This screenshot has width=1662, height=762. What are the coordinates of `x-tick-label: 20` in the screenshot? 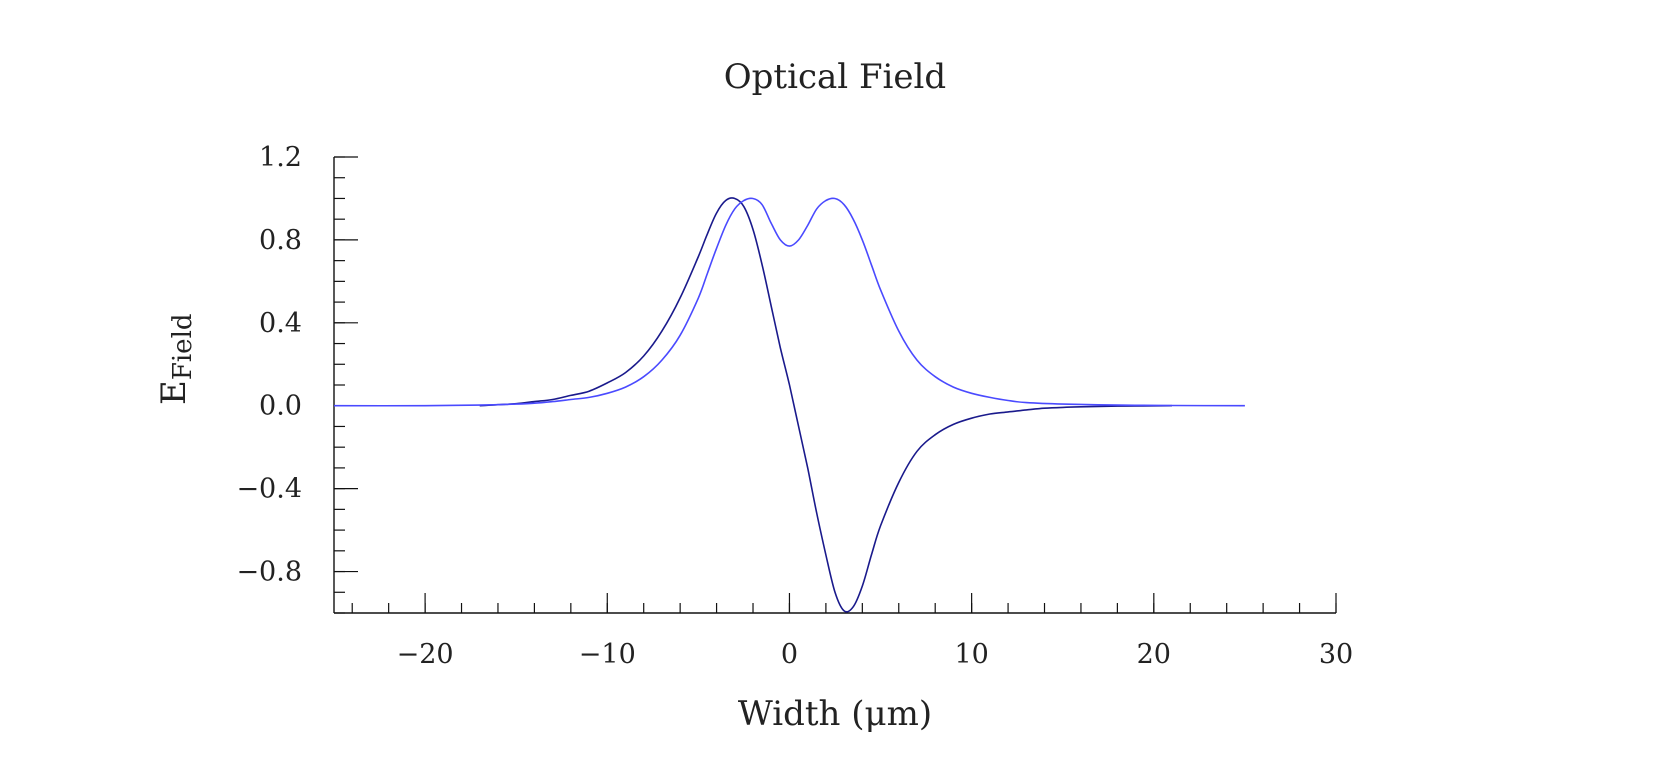 It's located at (1154, 654).